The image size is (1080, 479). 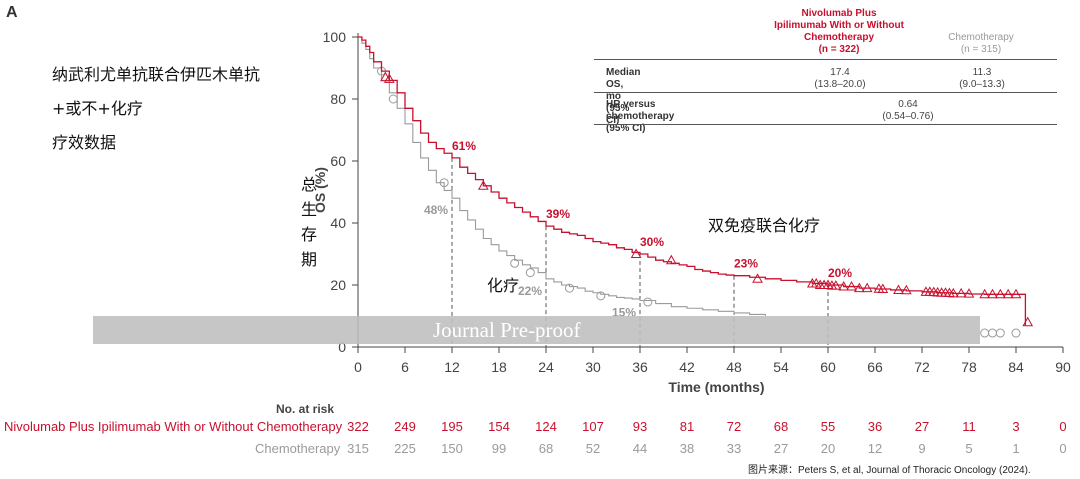 What do you see at coordinates (558, 214) in the screenshot?
I see `milestone-label-combo: 39%` at bounding box center [558, 214].